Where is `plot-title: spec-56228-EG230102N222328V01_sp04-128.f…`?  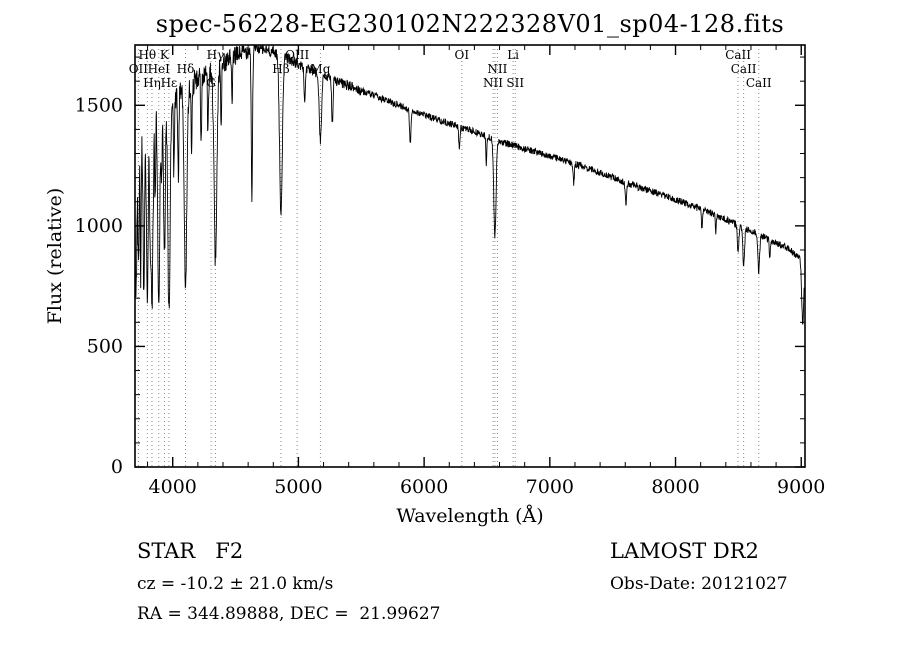
plot-title: spec-56228-EG230102N222328V01_sp04-128.f… is located at coordinates (470, 24).